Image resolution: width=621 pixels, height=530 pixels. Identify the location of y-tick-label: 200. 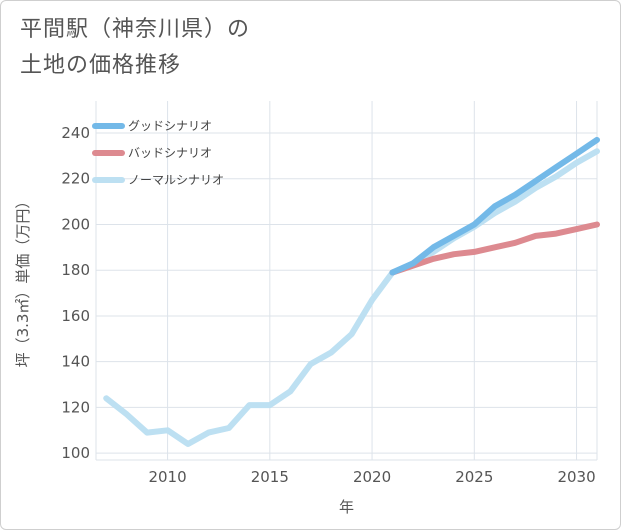
(75, 224).